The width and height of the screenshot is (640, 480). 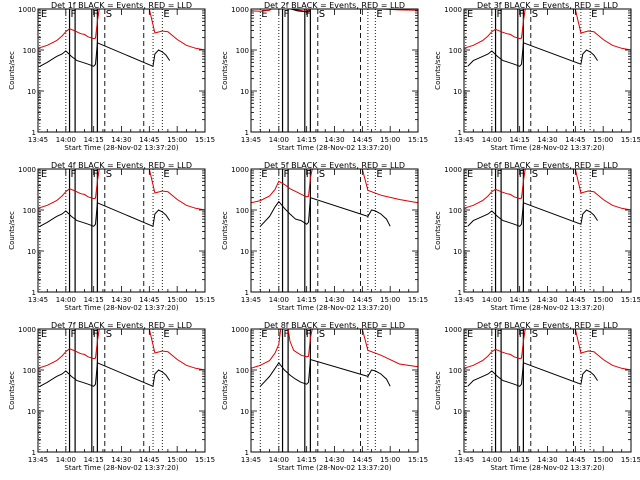 What do you see at coordinates (547, 165) in the screenshot?
I see `chart-title: Det 6f BLACK = Events, RED = LLD` at bounding box center [547, 165].